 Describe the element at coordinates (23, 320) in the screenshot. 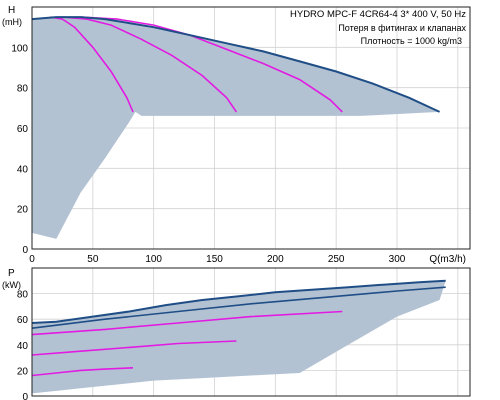

I see `power-ytick-label: 60` at that location.